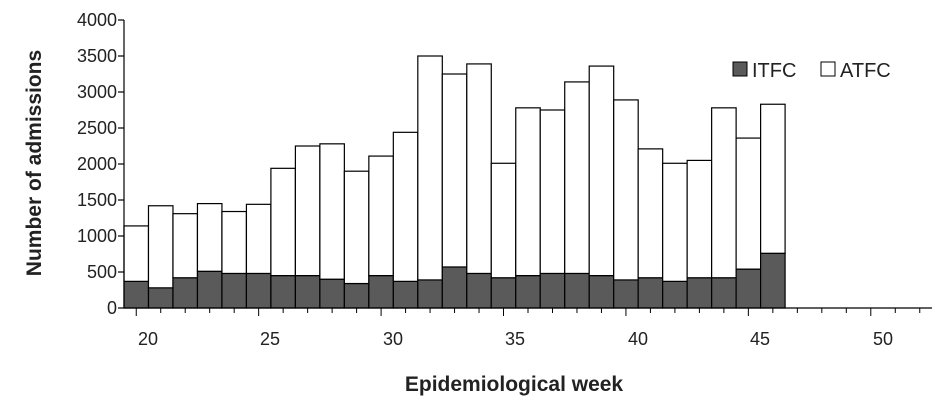 This screenshot has width=937, height=399. I want to click on x-tick-label: 45, so click(760, 339).